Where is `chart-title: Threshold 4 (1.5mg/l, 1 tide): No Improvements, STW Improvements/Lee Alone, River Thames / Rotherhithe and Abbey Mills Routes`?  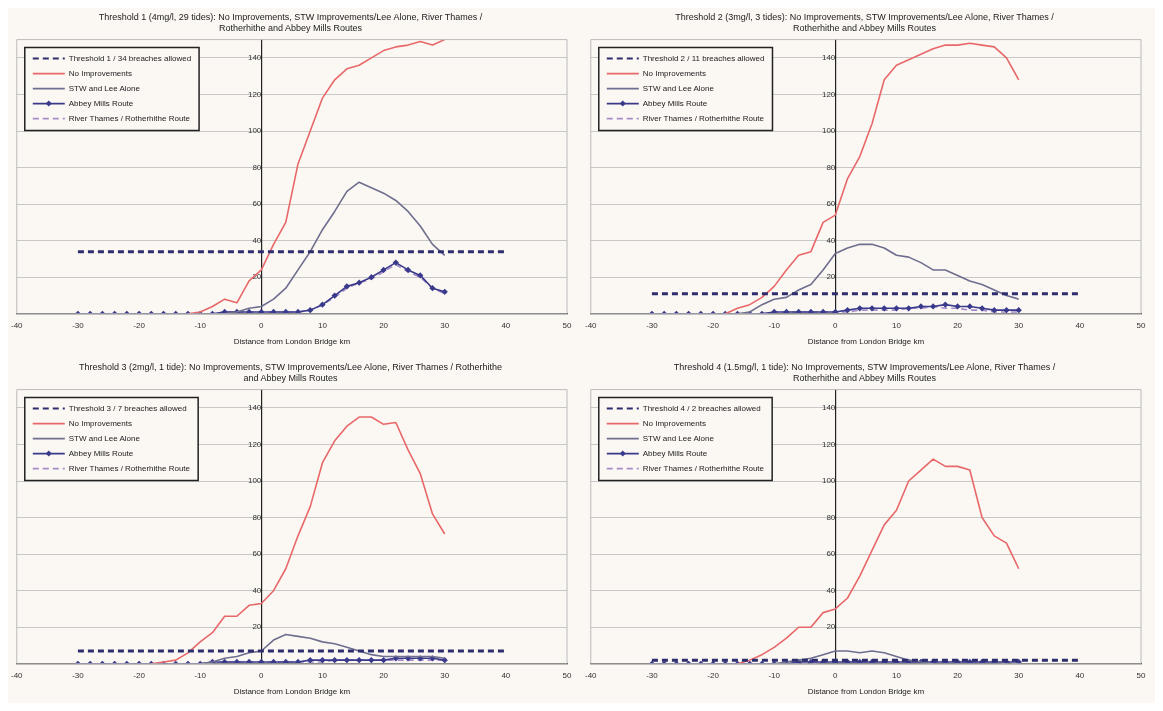 chart-title: Threshold 4 (1.5mg/l, 1 tide): No Improvements, STW Improvements/Lee Alone, River Thames / Rotherhithe and Abbey Mills Routes is located at coordinates (864, 372).